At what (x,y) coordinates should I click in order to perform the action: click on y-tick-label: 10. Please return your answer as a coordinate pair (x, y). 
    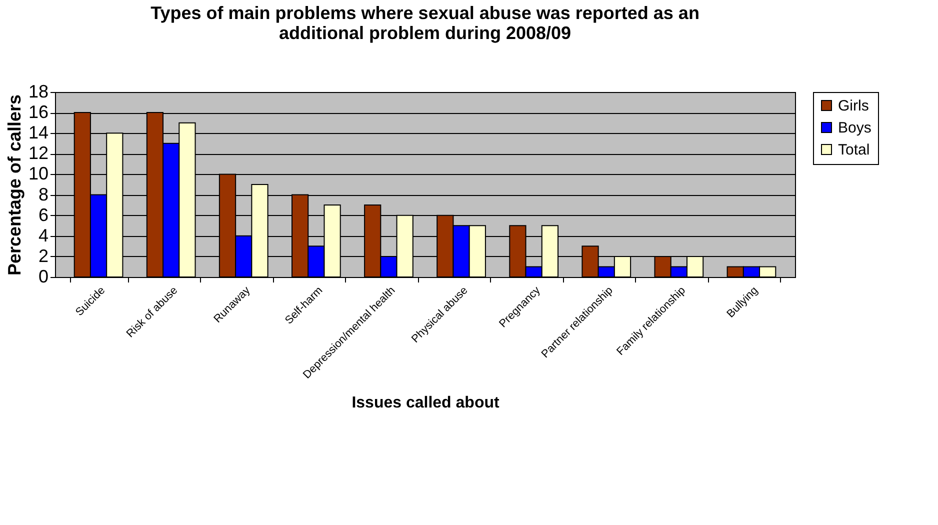
    Looking at the image, I should click on (38, 174).